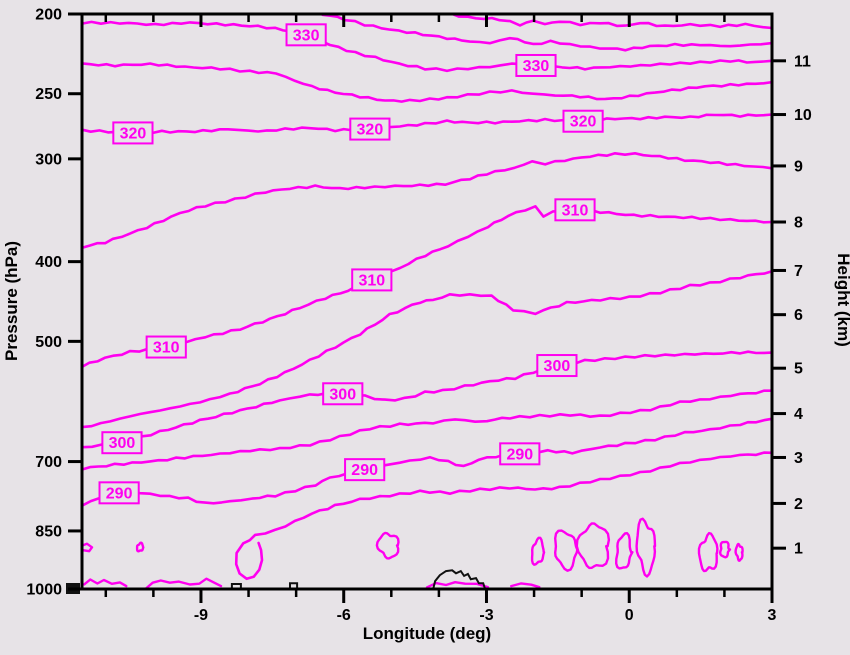  Describe the element at coordinates (629, 615) in the screenshot. I see `longitude-tick-label: 0` at that location.